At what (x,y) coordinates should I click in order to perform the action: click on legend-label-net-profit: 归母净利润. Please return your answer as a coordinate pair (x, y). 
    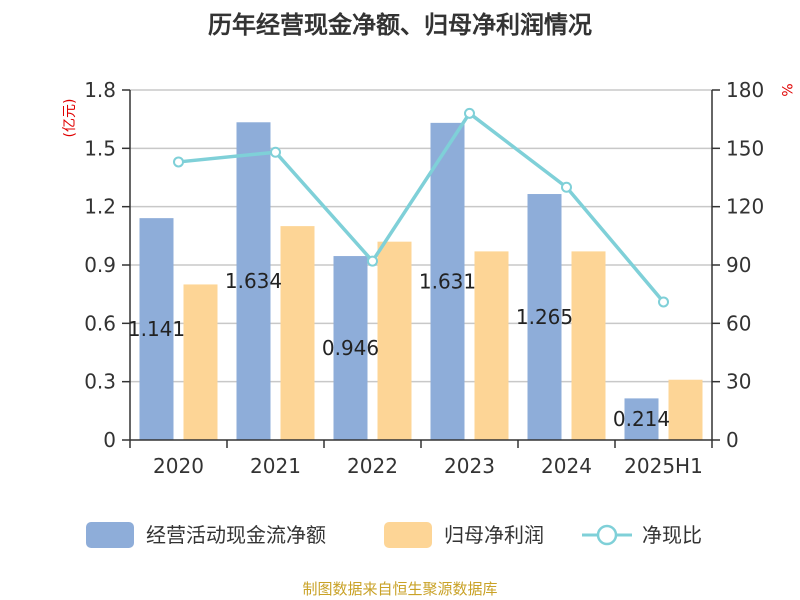
    Looking at the image, I should click on (494, 535).